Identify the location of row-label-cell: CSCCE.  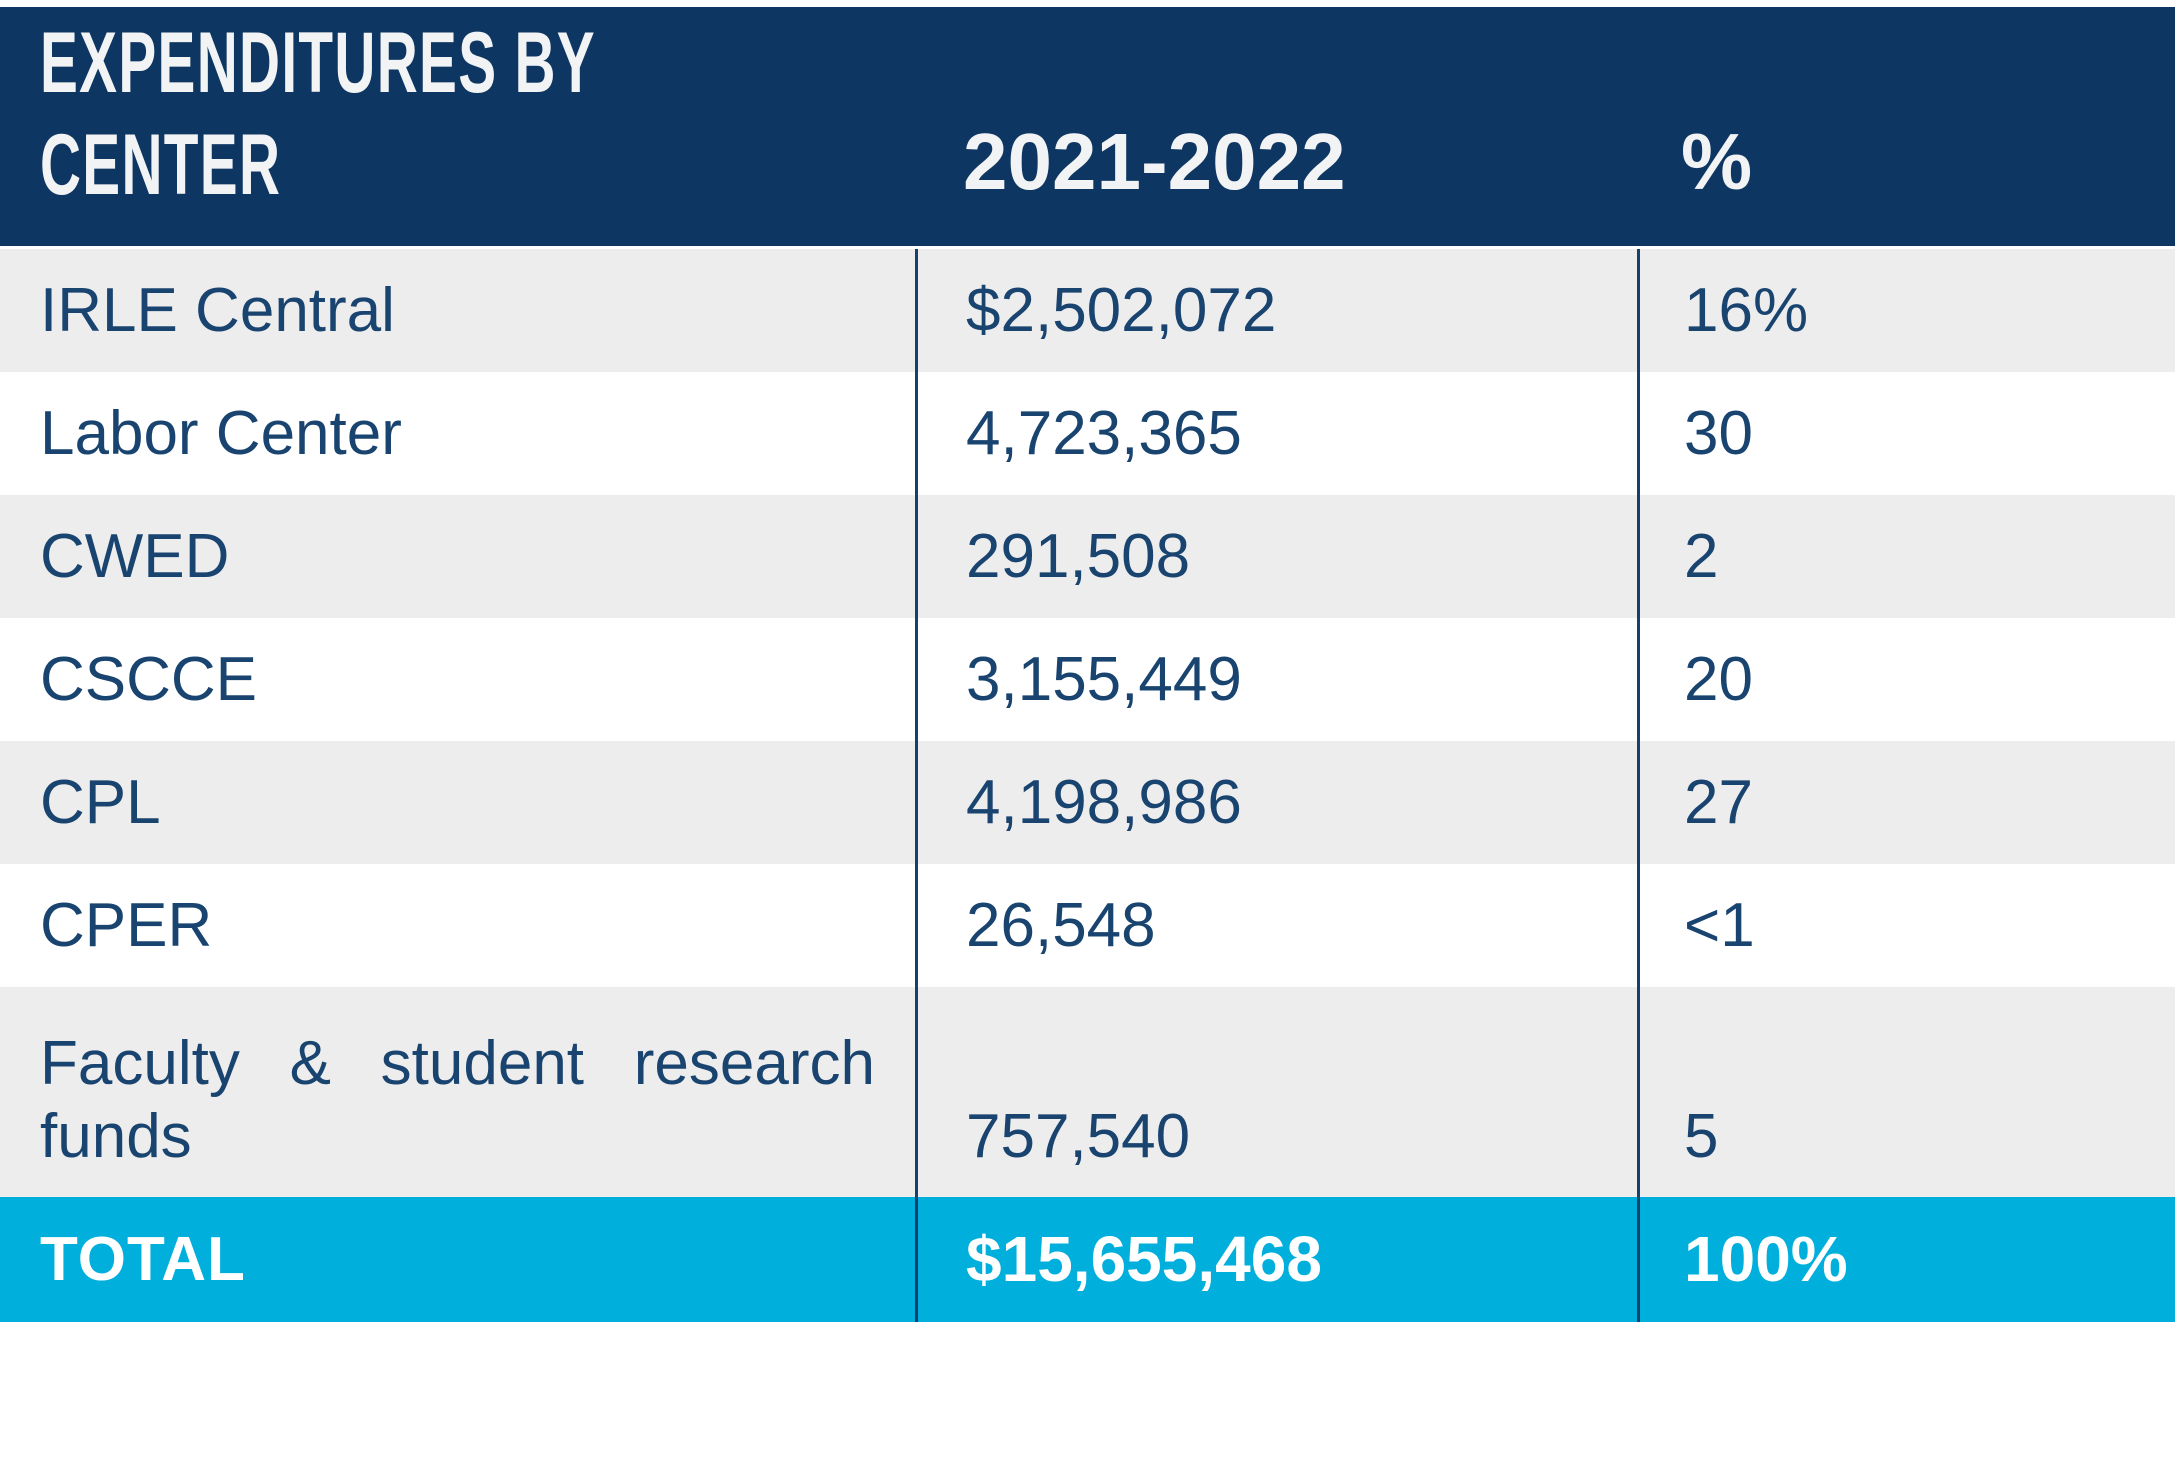
(457, 679).